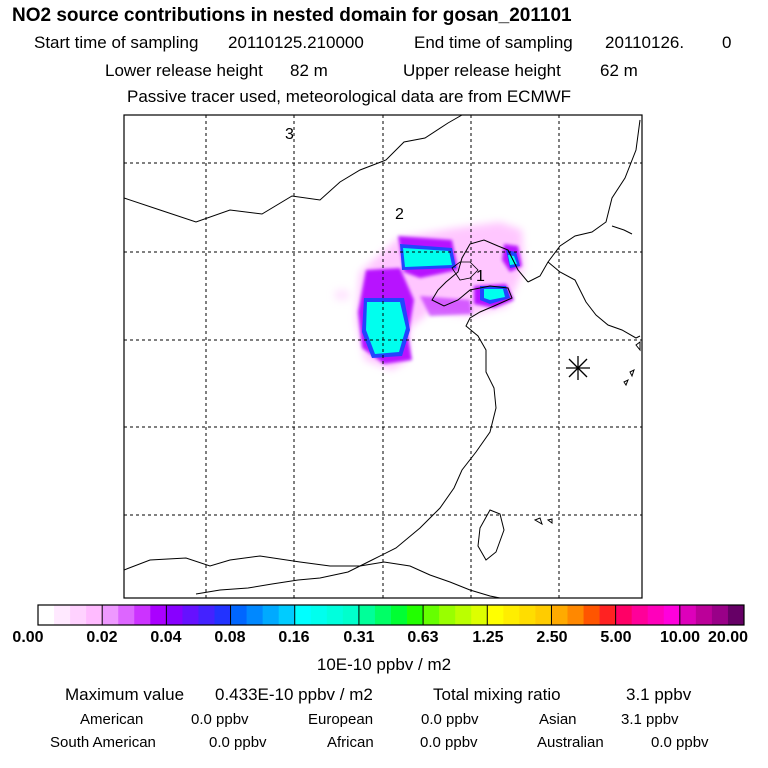 The height and width of the screenshot is (768, 768). Describe the element at coordinates (650, 719) in the screenshot. I see `asian-value: 3.1 ppbv` at that location.